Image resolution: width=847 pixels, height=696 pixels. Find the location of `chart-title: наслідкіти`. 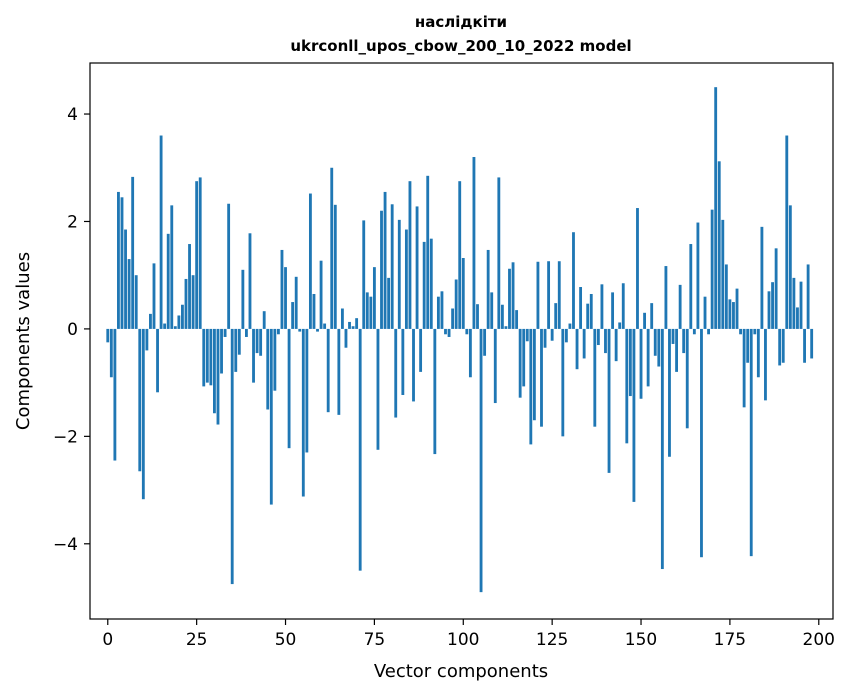

chart-title: наслідкіти is located at coordinates (461, 22).